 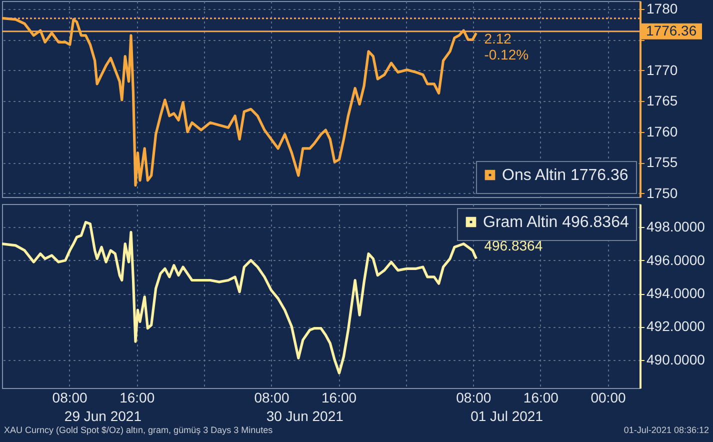 What do you see at coordinates (676, 226) in the screenshot?
I see `y-tick-label: 498.0000` at bounding box center [676, 226].